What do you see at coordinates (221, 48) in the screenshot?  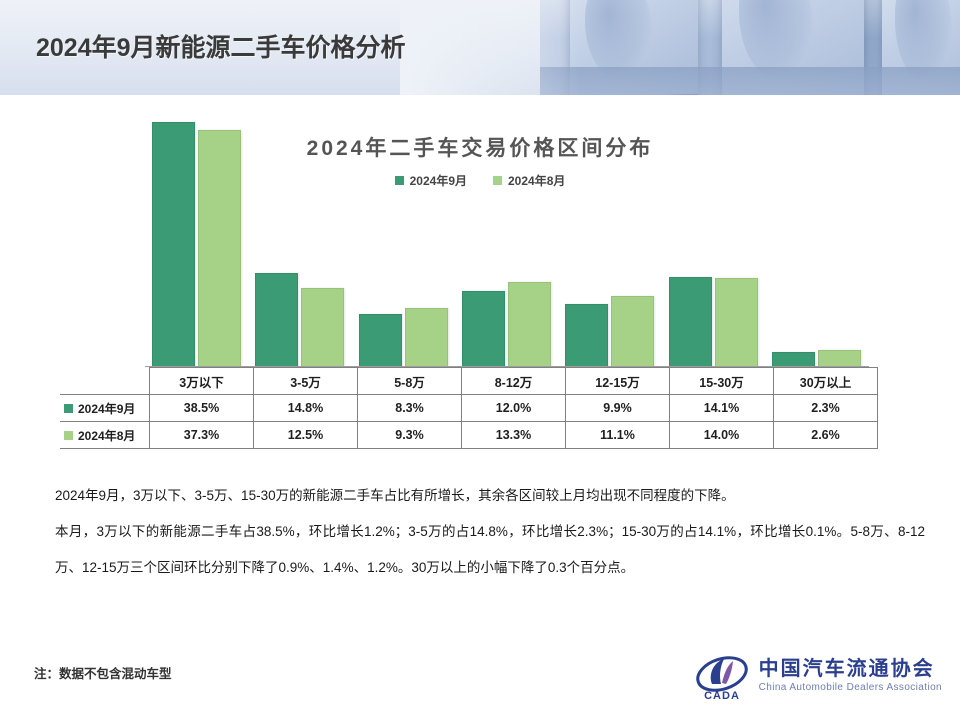 I see `page-title: 2024年9月新能源二手车价格分析` at bounding box center [221, 48].